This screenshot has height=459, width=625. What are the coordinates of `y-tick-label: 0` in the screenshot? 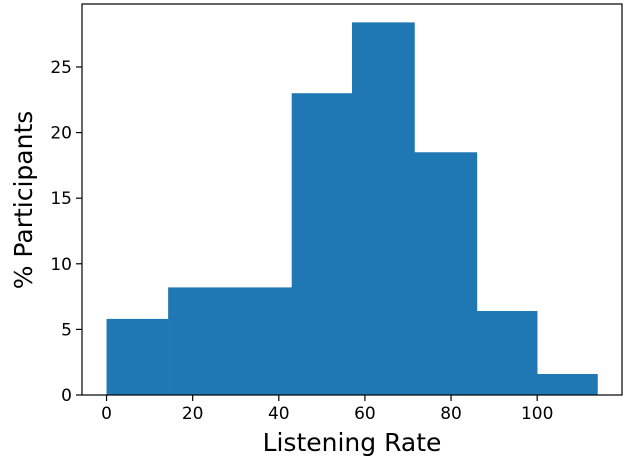 It's located at (66, 396).